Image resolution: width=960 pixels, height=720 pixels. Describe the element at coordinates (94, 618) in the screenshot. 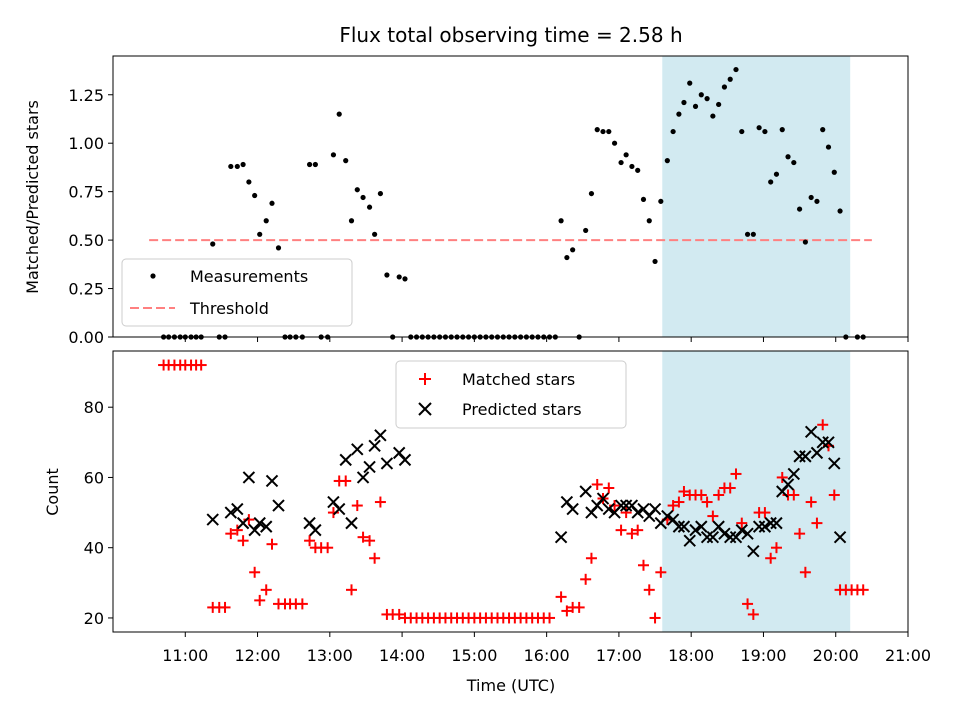

I see `y-tick-label: 20` at that location.